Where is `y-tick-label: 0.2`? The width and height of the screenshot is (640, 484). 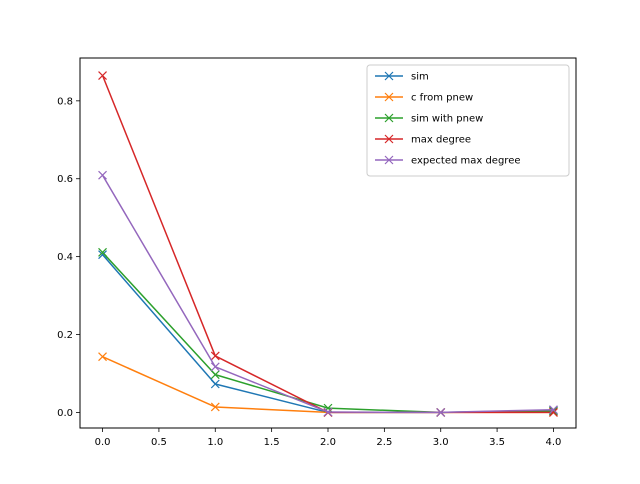
y-tick-label: 0.2 is located at coordinates (65, 335).